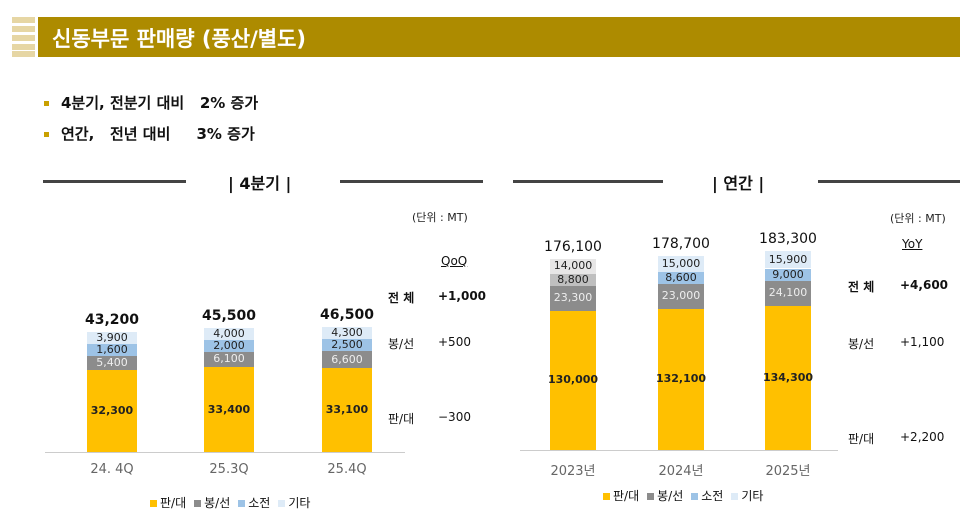 This screenshot has width=960, height=511. I want to click on comparison-value: +1,100, so click(922, 342).